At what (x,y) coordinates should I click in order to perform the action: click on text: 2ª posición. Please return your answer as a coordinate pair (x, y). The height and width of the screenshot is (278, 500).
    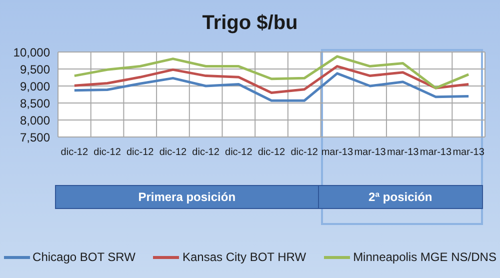
    Looking at the image, I should click on (400, 197).